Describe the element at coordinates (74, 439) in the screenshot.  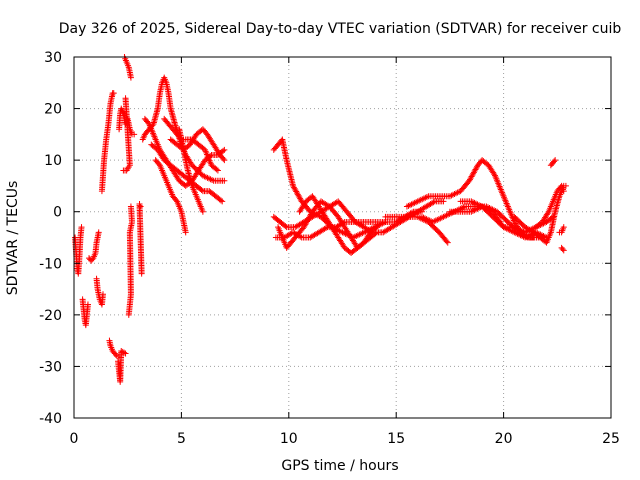
I see `x-tick-label: 0` at that location.